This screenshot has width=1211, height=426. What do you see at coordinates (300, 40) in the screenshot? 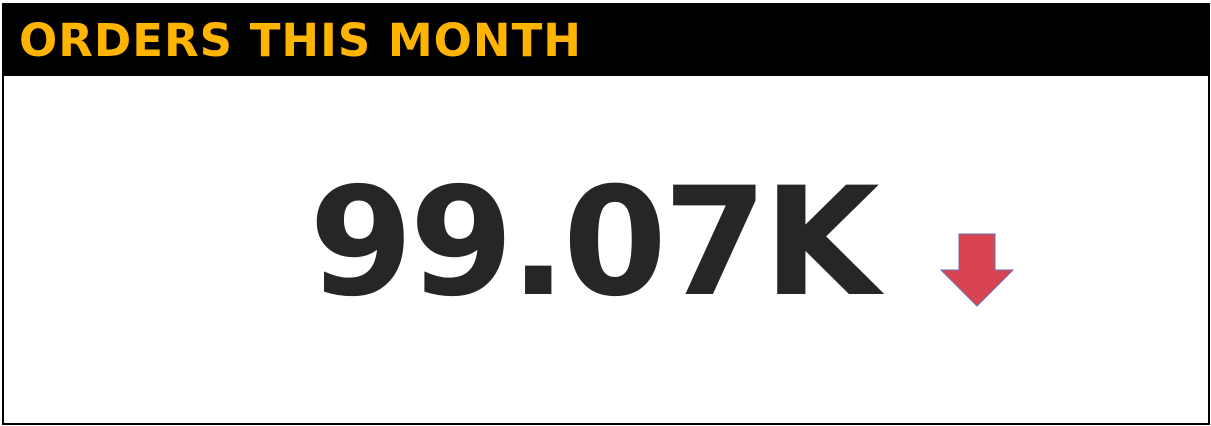
I see `card-title: ORDERS THIS MONTH` at bounding box center [300, 40].